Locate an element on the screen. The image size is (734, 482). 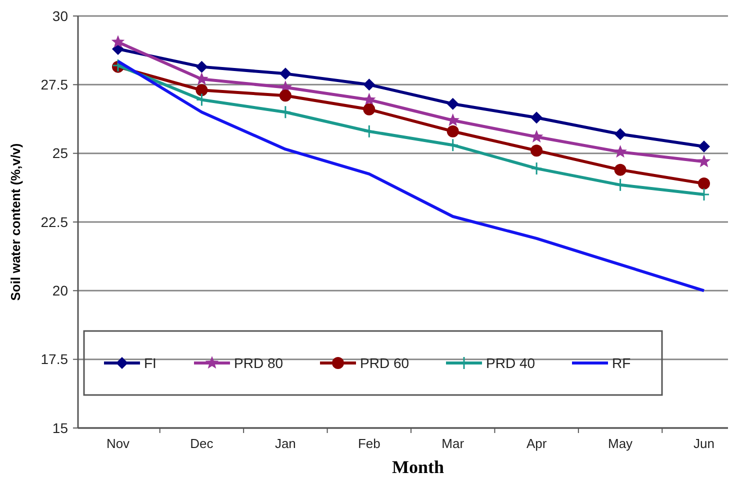
x-tick-label: Jun is located at coordinates (704, 443).